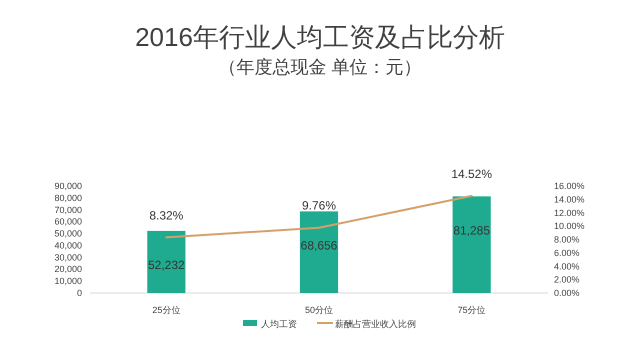 The width and height of the screenshot is (640, 360). What do you see at coordinates (279, 324) in the screenshot?
I see `legend-label: 人均工资` at bounding box center [279, 324].